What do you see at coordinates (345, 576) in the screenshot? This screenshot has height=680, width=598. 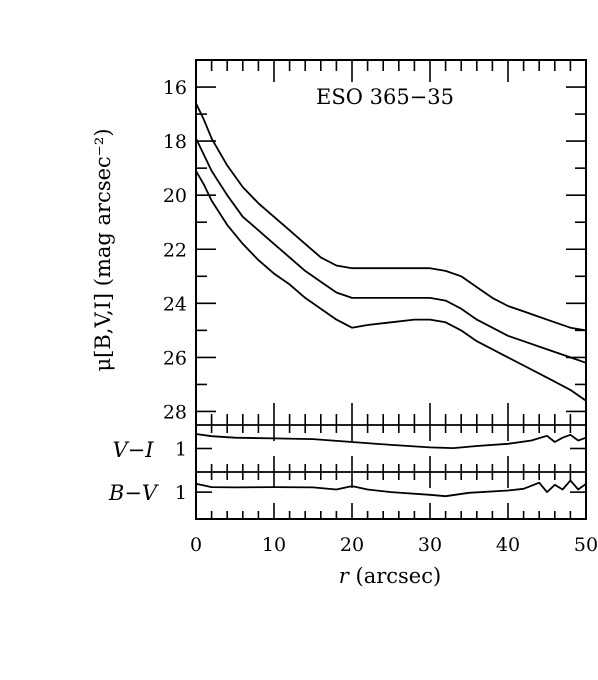 I see `x-axis-variable: r` at bounding box center [345, 576].